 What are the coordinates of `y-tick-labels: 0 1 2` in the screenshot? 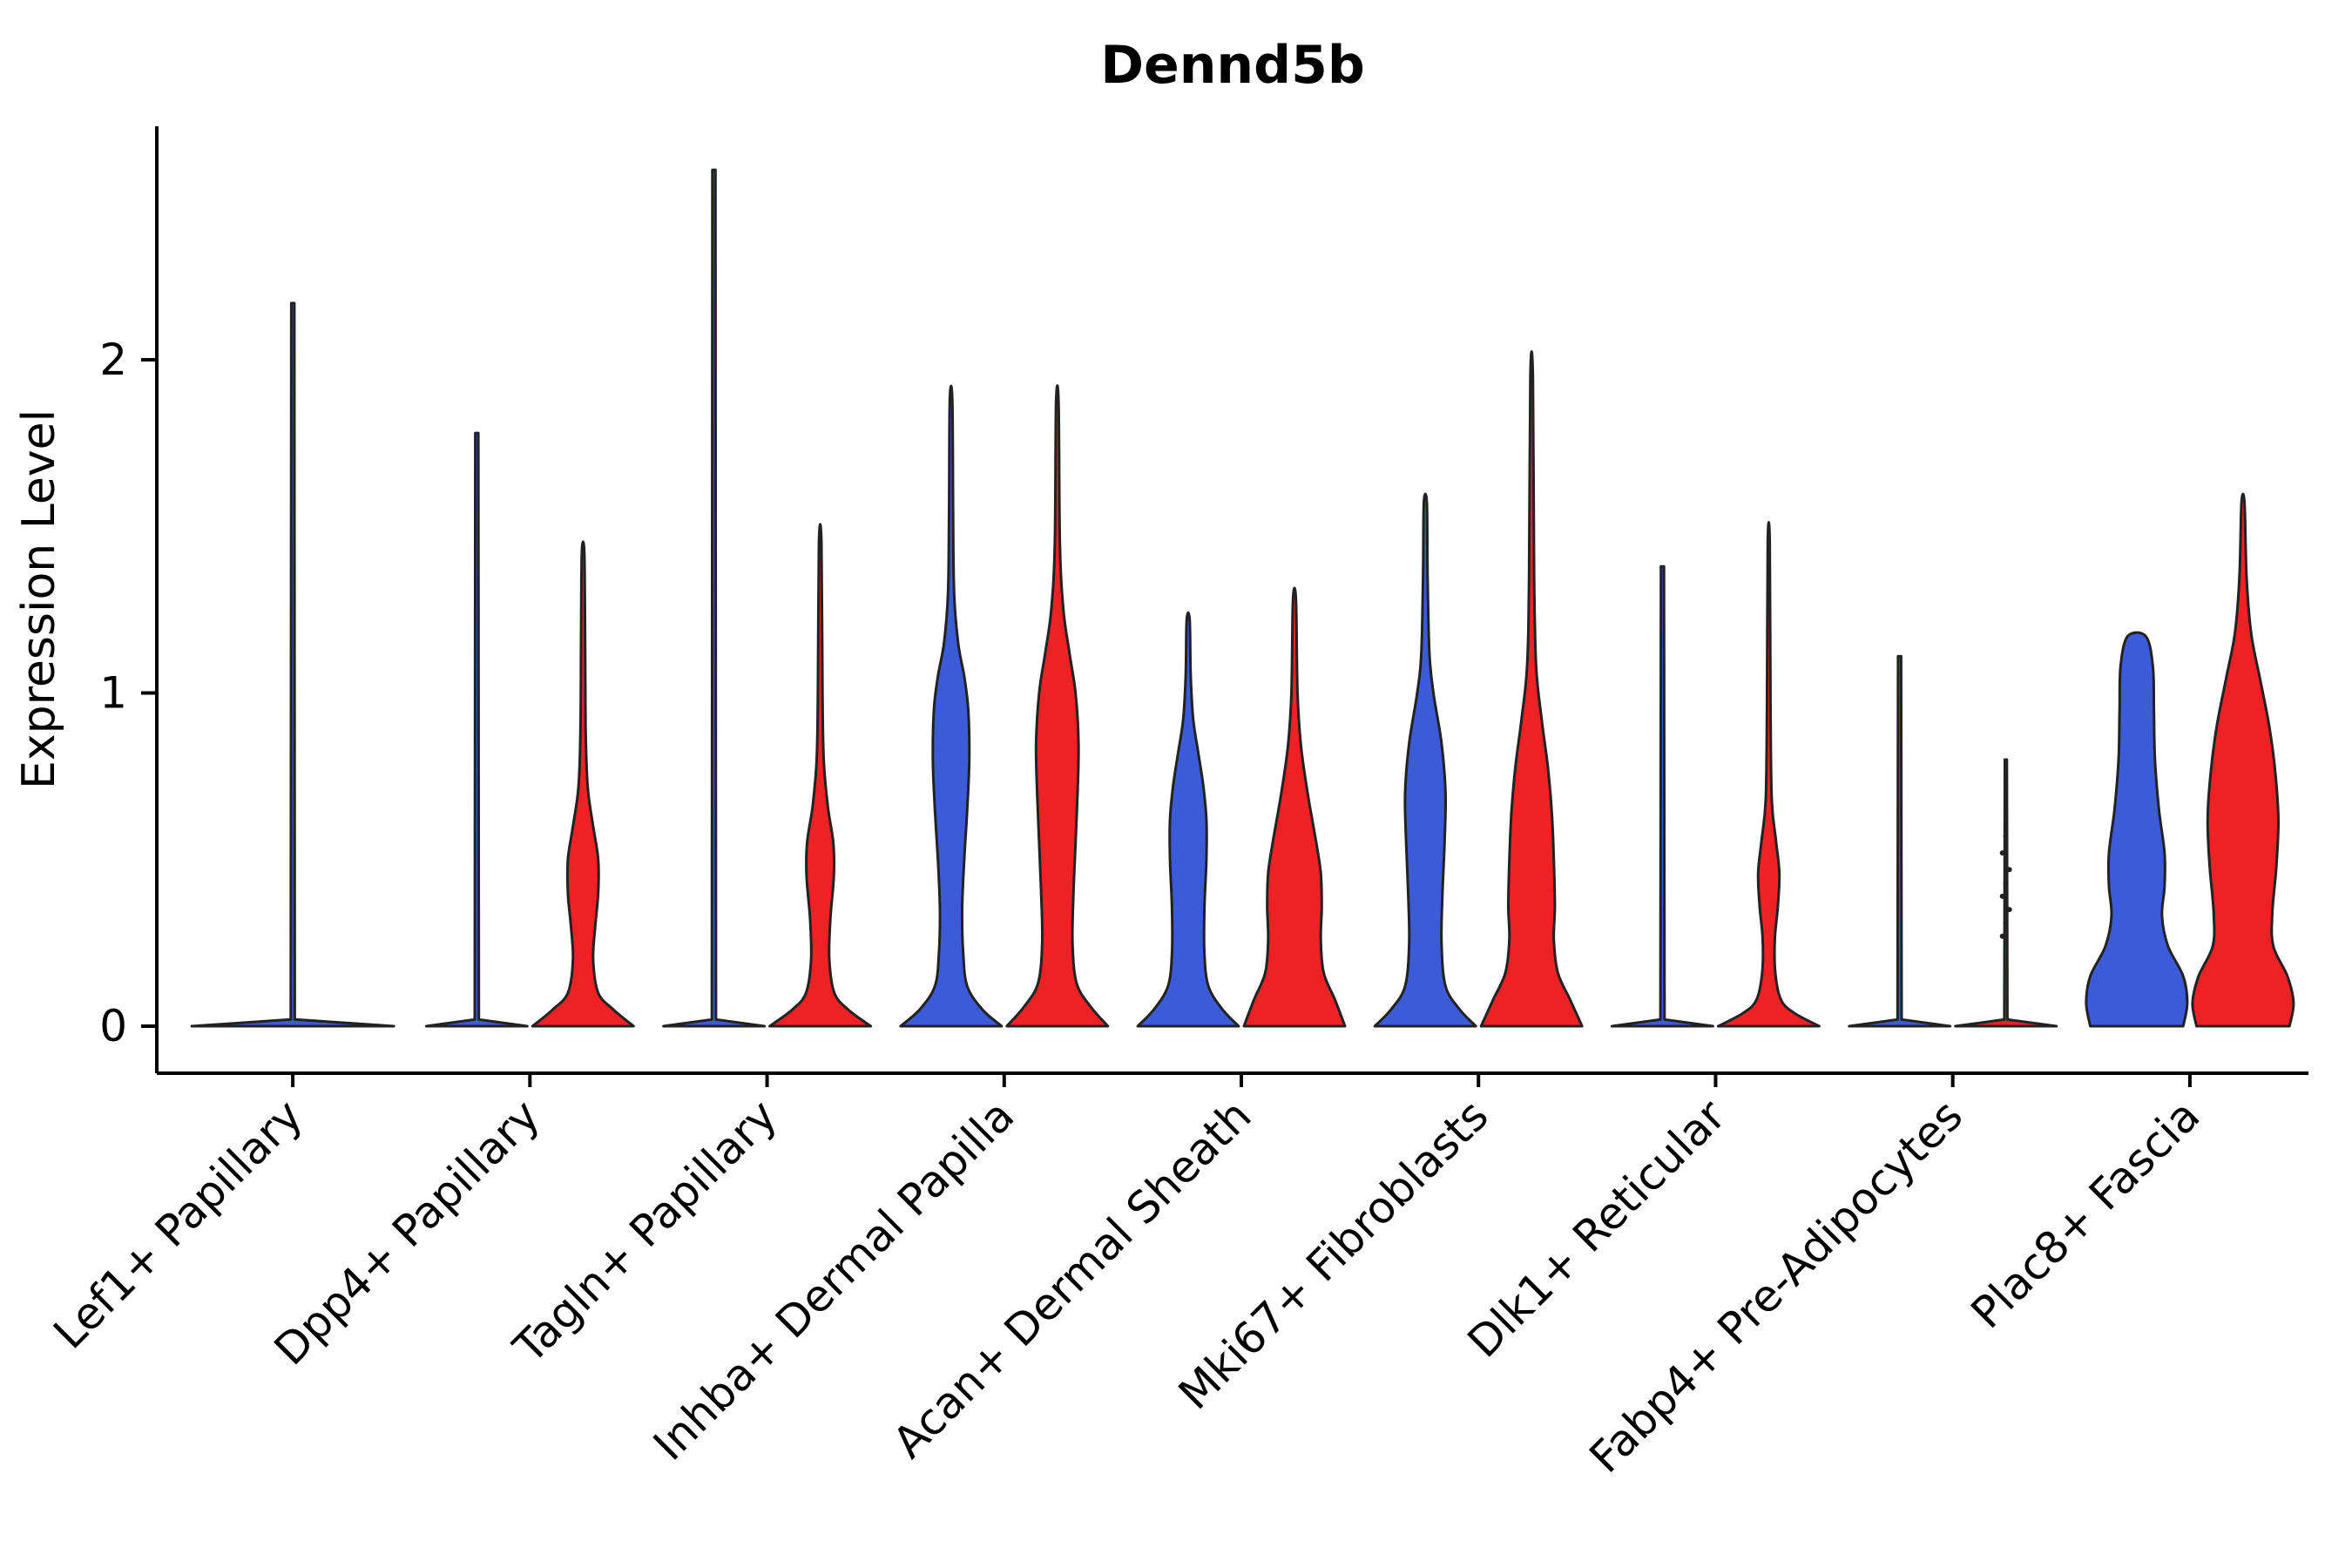 It's located at (128, 693).